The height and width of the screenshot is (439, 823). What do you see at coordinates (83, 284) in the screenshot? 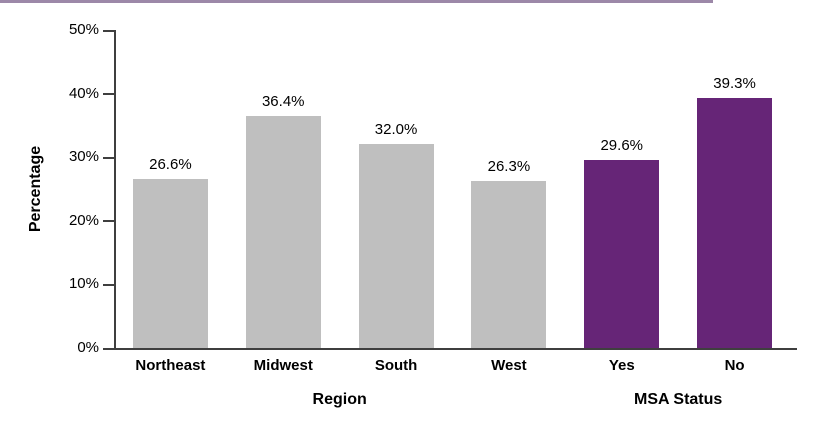
I see `y-tick-label: 10%` at bounding box center [83, 284].